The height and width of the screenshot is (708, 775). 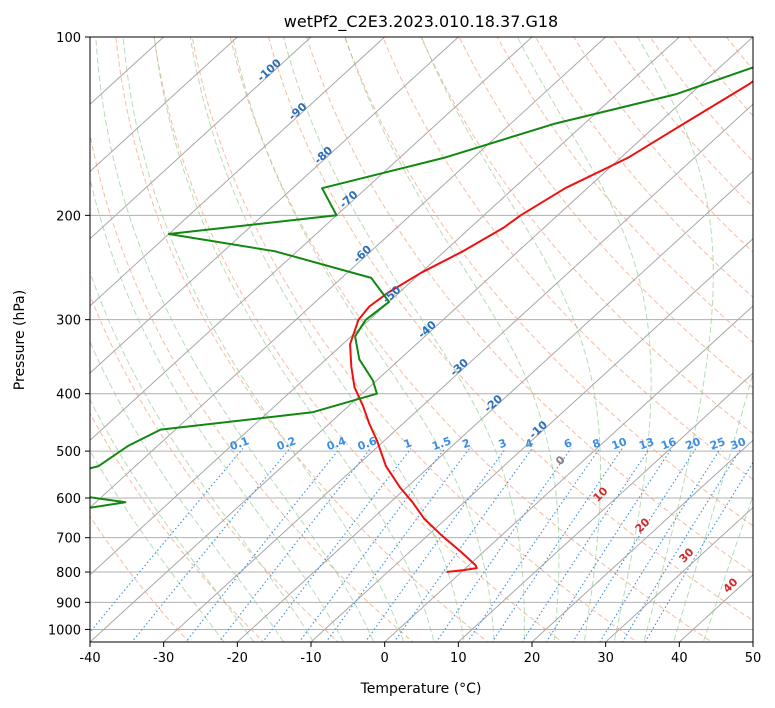 I want to click on y-tick-label: 1000, so click(x=64, y=630).